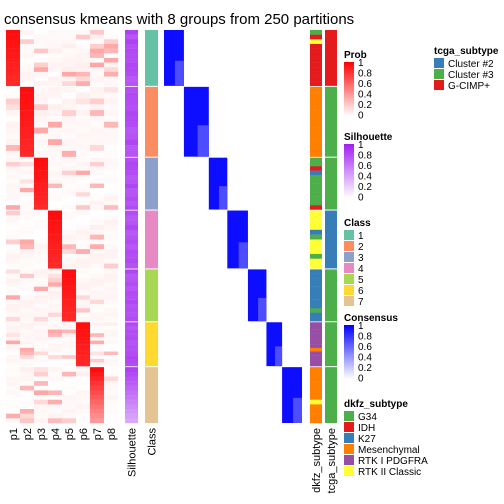 The image size is (504, 504). What do you see at coordinates (365, 368) in the screenshot?
I see `legend-tick: 0.2` at bounding box center [365, 368].